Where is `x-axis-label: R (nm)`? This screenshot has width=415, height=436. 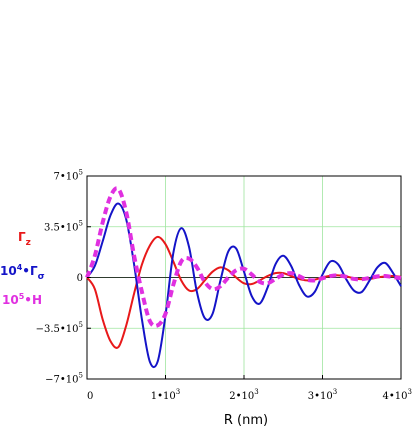
x-axis-label: R (nm) is located at coordinates (246, 420).